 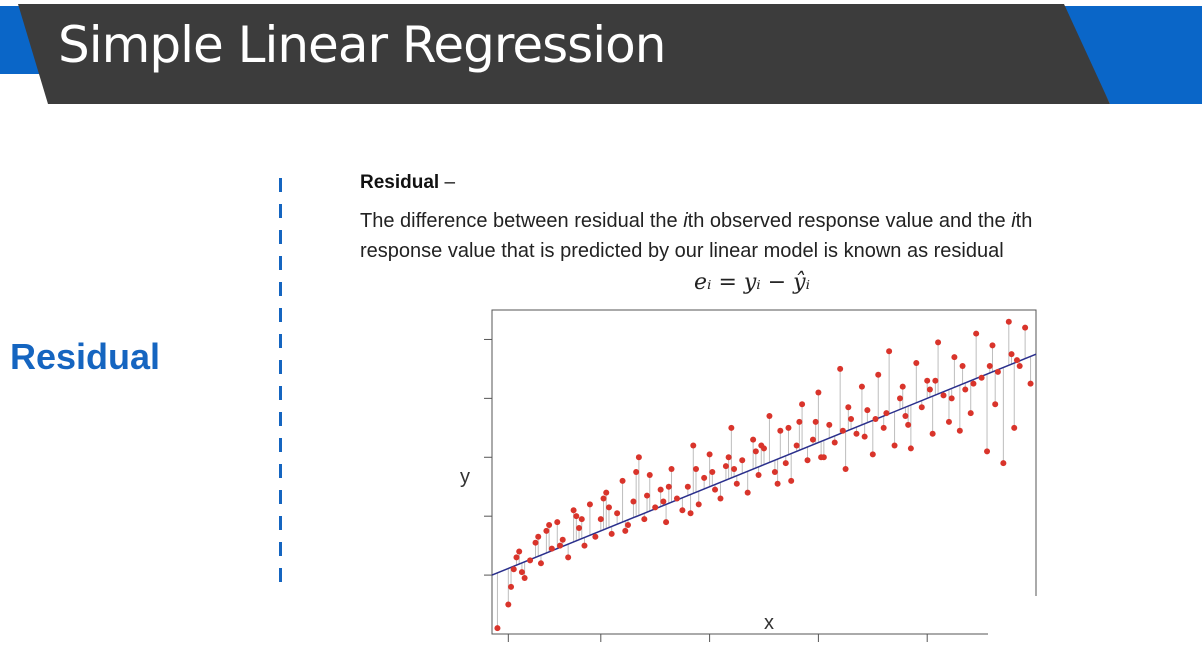 What do you see at coordinates (522, 221) in the screenshot?
I see `line1-part-a: The difference between residual the` at bounding box center [522, 221].